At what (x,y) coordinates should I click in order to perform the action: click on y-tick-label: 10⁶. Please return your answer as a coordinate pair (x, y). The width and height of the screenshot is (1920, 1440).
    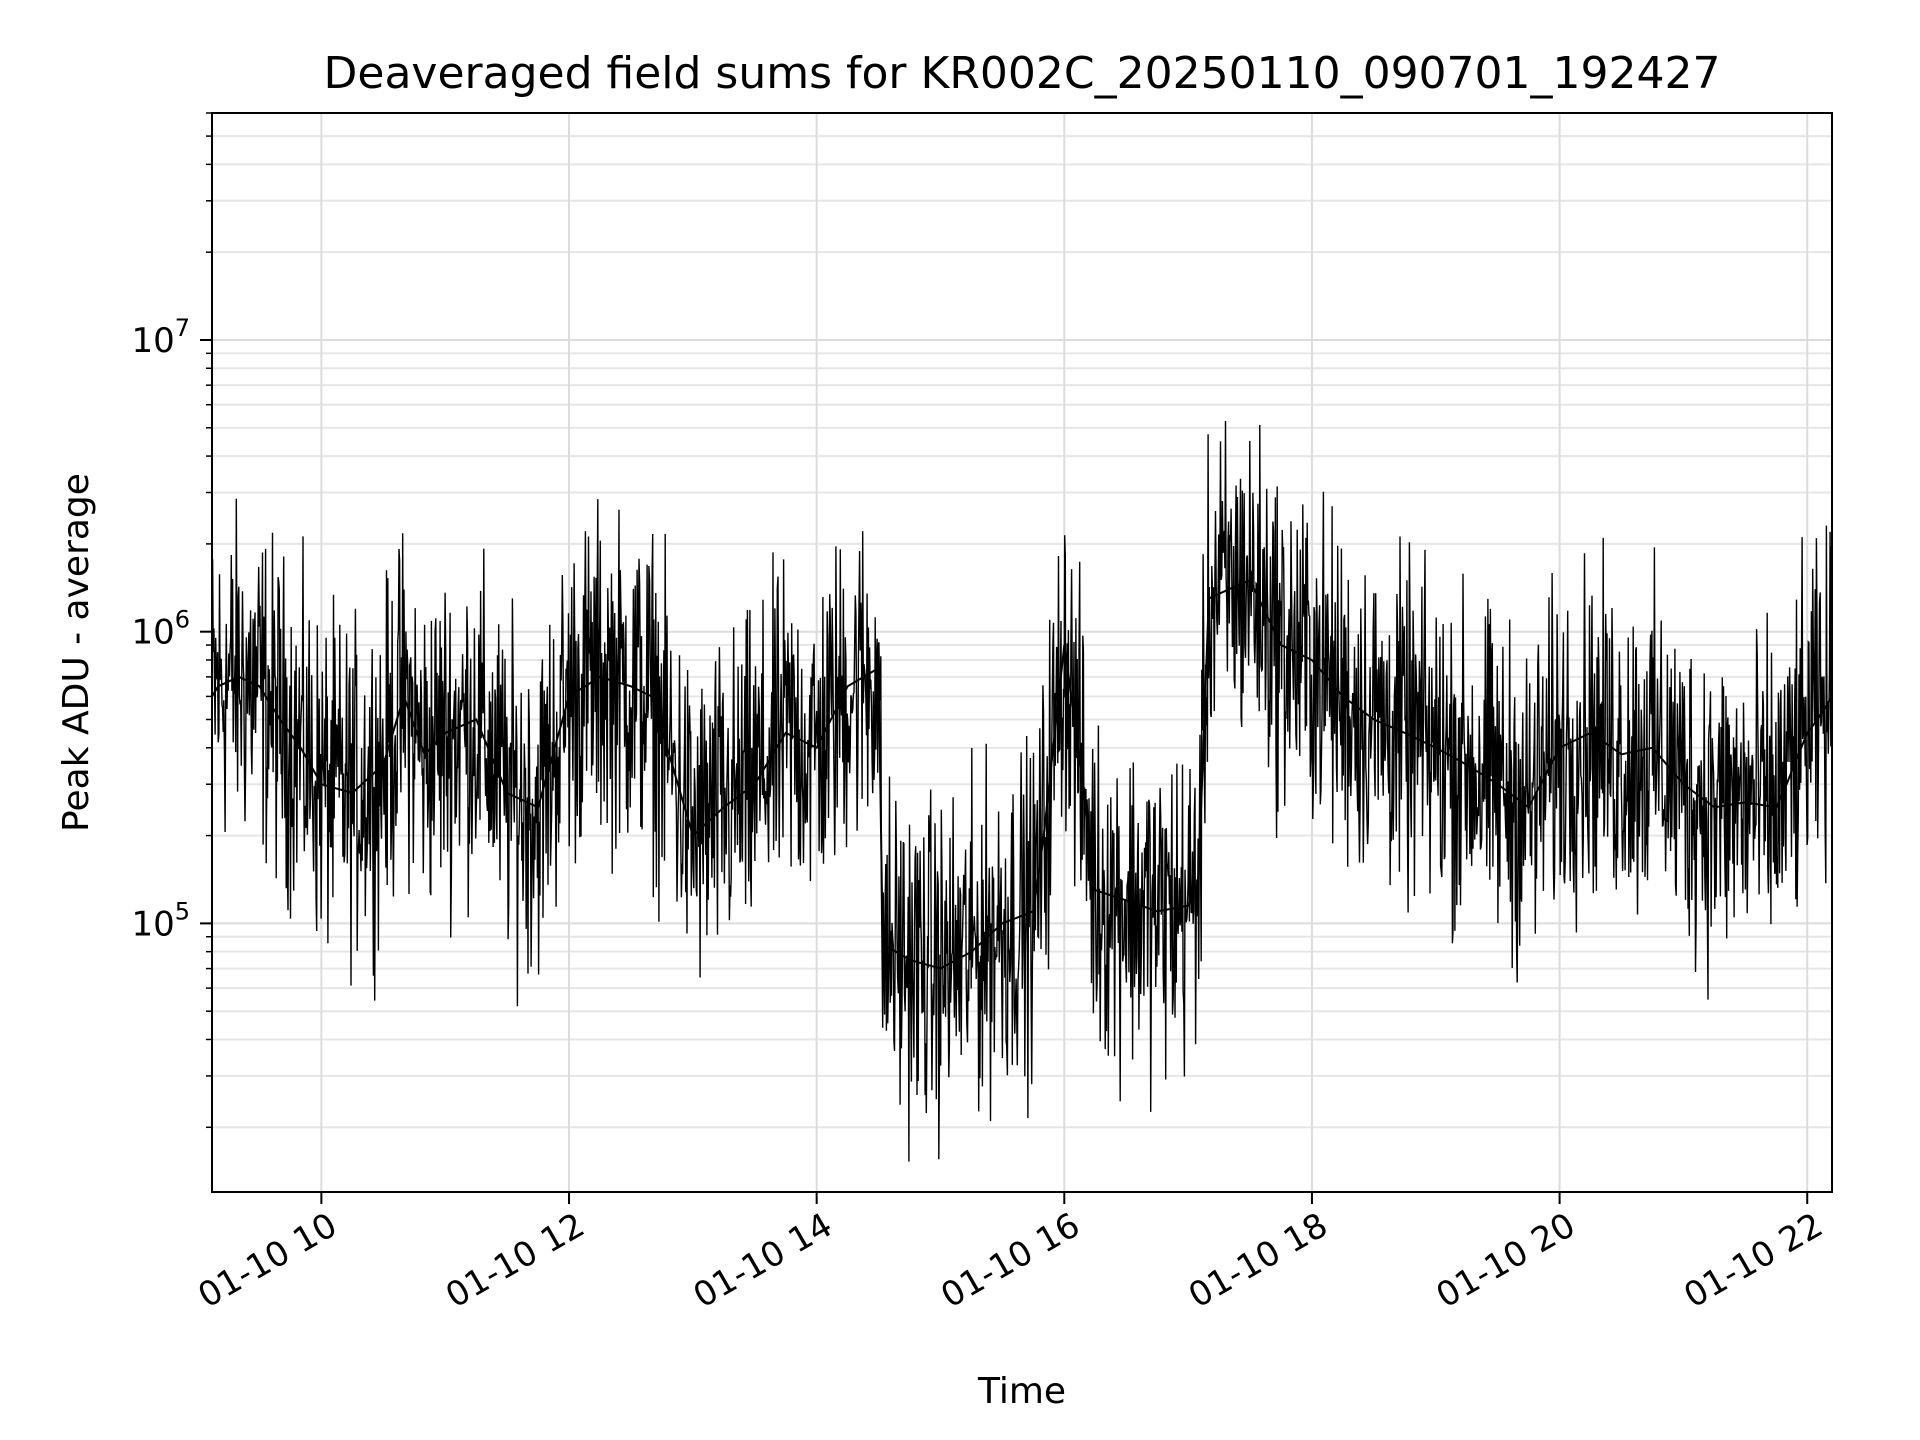
    Looking at the image, I should click on (160, 629).